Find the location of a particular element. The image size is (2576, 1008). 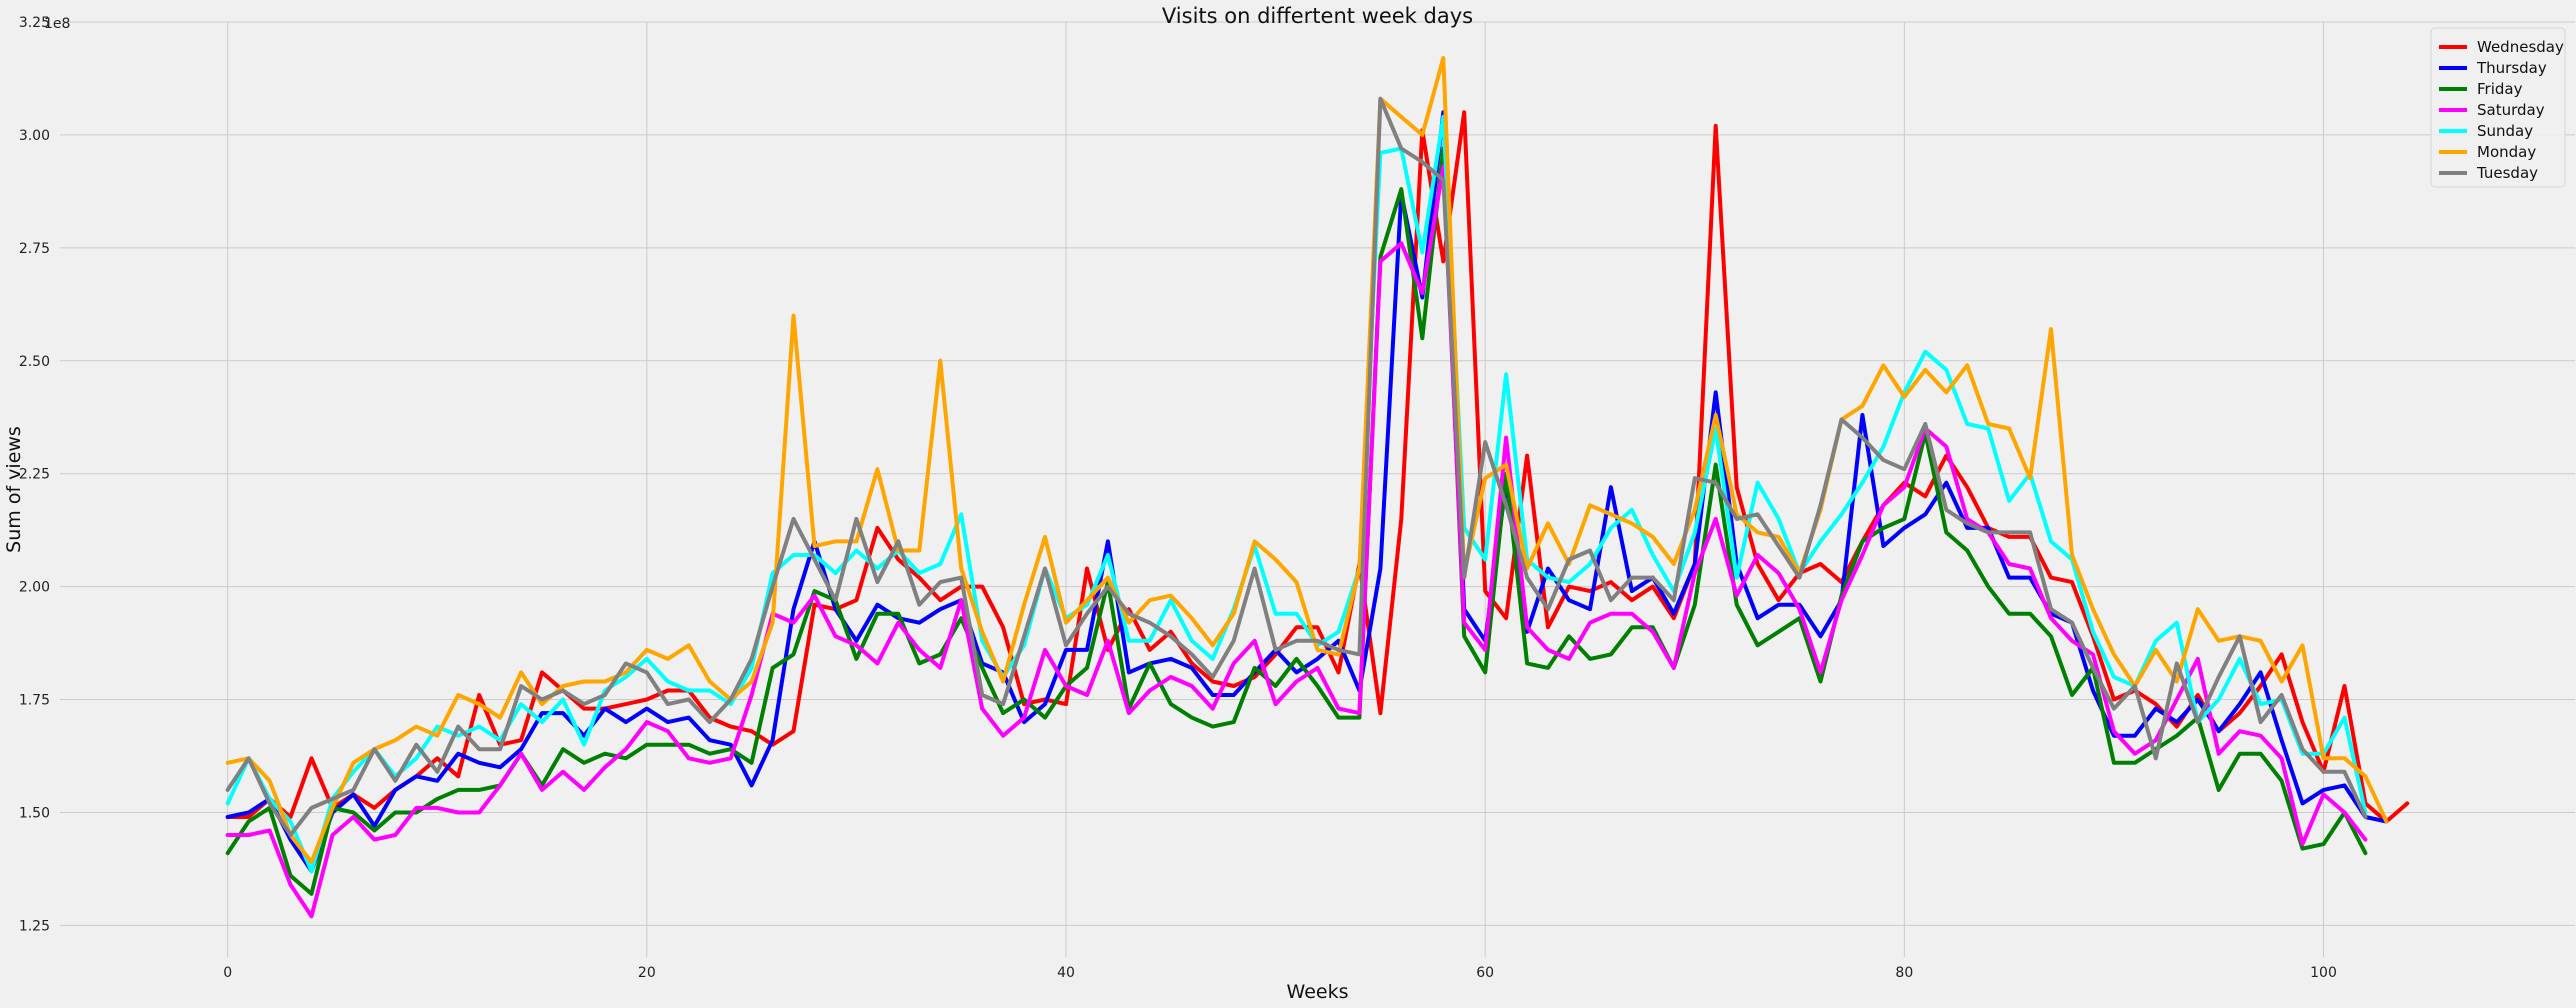

y-tick-label: 2.75 is located at coordinates (34, 249).